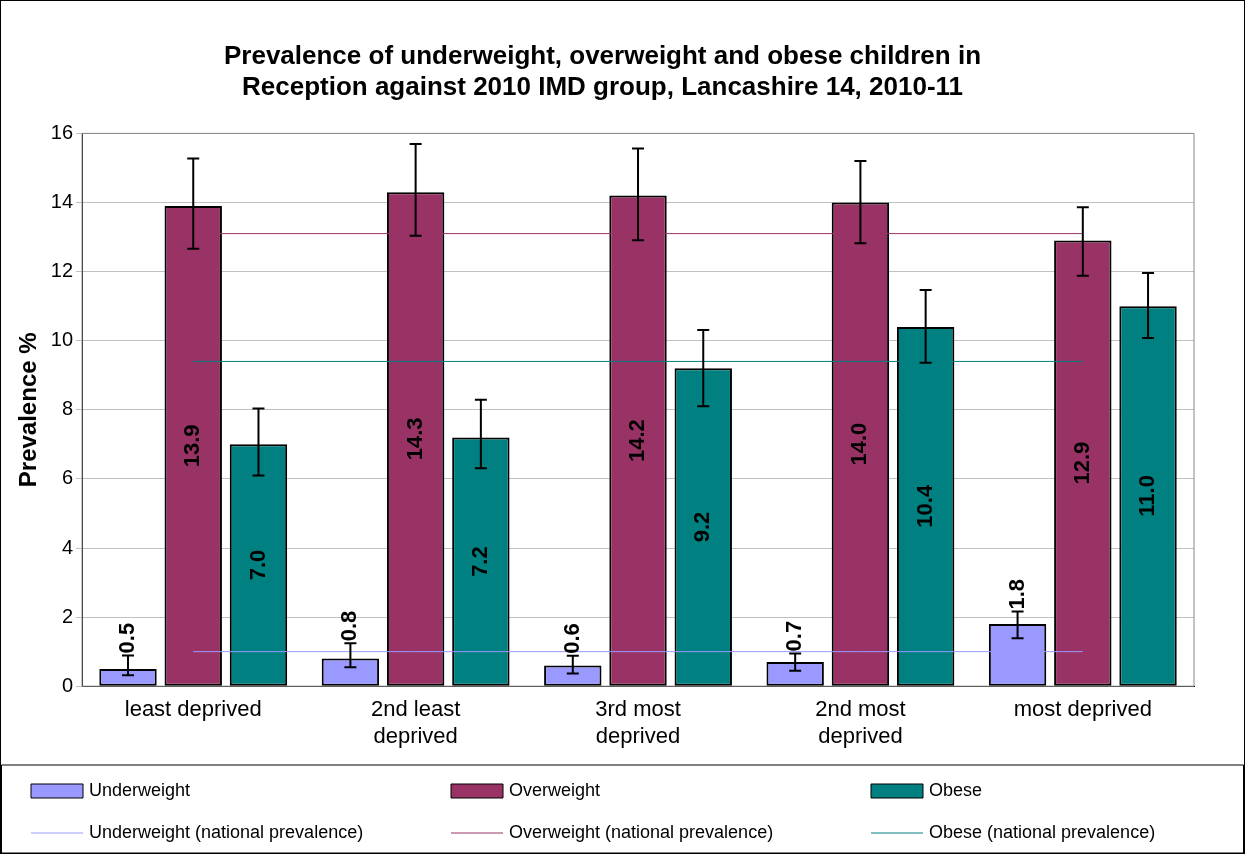 This screenshot has width=1245, height=854. Describe the element at coordinates (62, 339) in the screenshot. I see `y-tick-label: 10` at that location.